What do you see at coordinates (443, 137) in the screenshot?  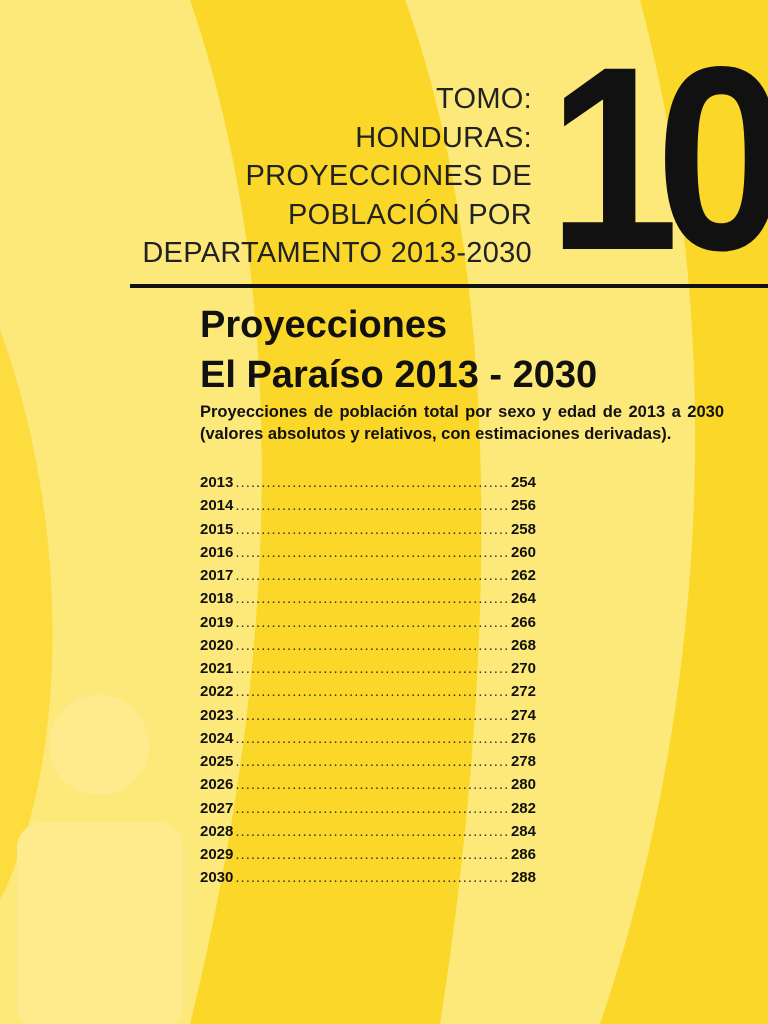 I see `header-line: HONDURAS:` at bounding box center [443, 137].